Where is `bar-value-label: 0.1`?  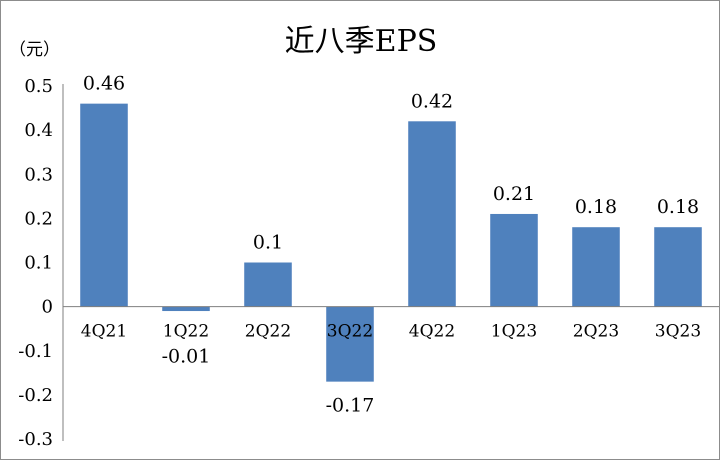
bar-value-label: 0.1 is located at coordinates (268, 243).